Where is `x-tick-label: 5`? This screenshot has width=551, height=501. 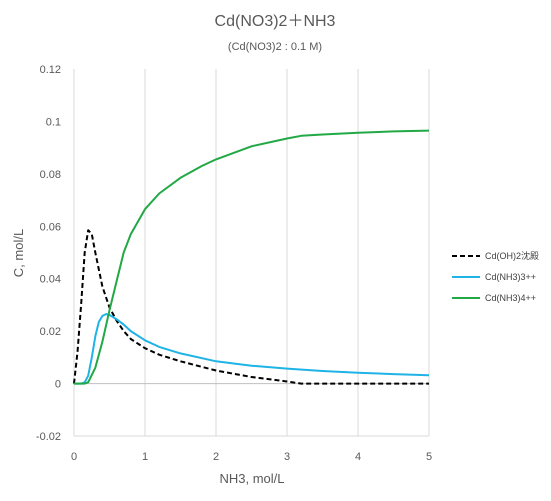 x-tick-label: 5 is located at coordinates (429, 457).